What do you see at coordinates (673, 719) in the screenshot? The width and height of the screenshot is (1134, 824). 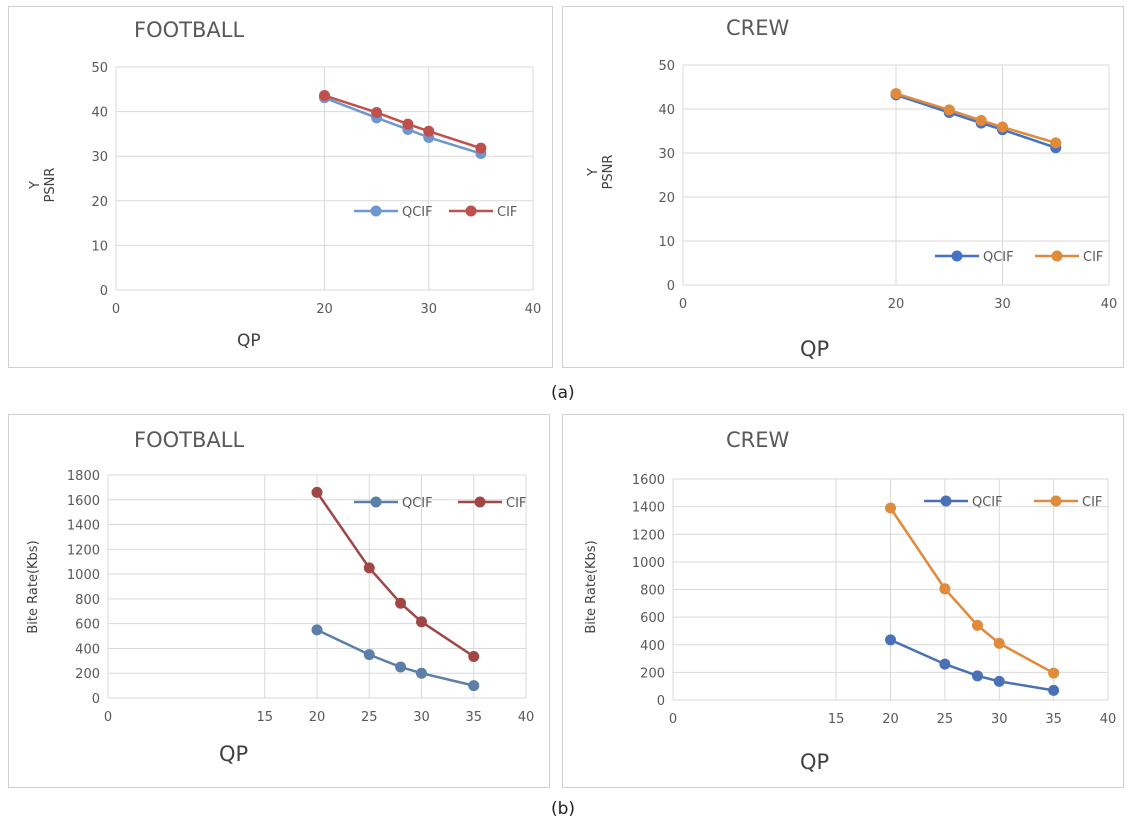 I see `x-tick-label: 0` at bounding box center [673, 719].